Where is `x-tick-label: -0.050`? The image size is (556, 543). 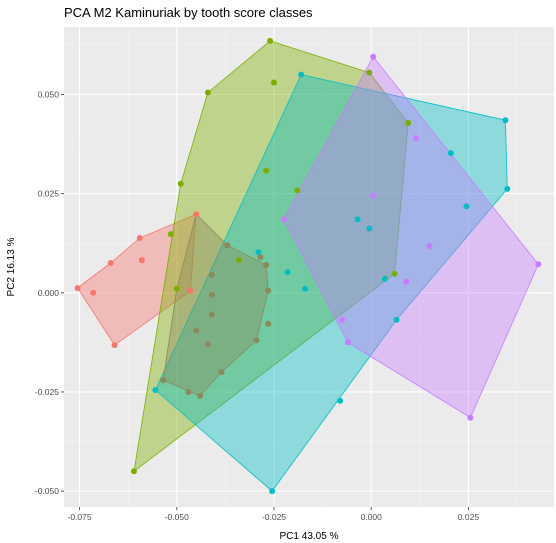 x-tick-label: -0.050 is located at coordinates (177, 517).